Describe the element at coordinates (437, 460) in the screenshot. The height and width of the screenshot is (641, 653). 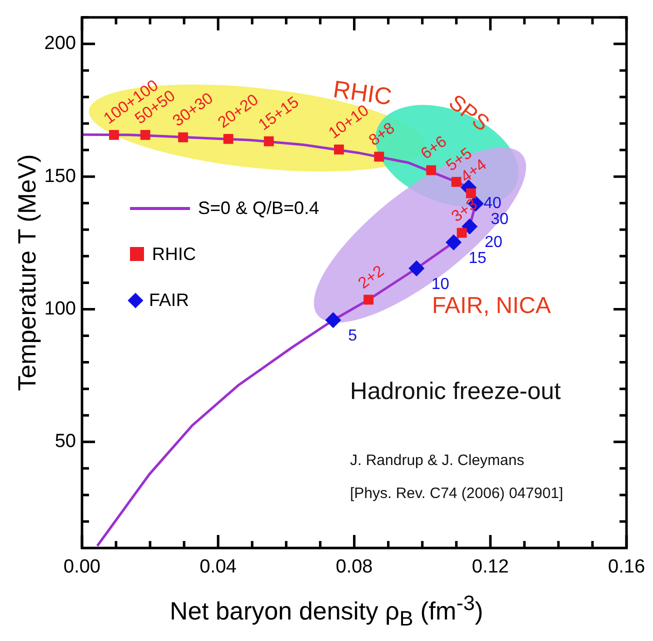
I see `annotation: J. Randrup & J. Cleymans` at that location.